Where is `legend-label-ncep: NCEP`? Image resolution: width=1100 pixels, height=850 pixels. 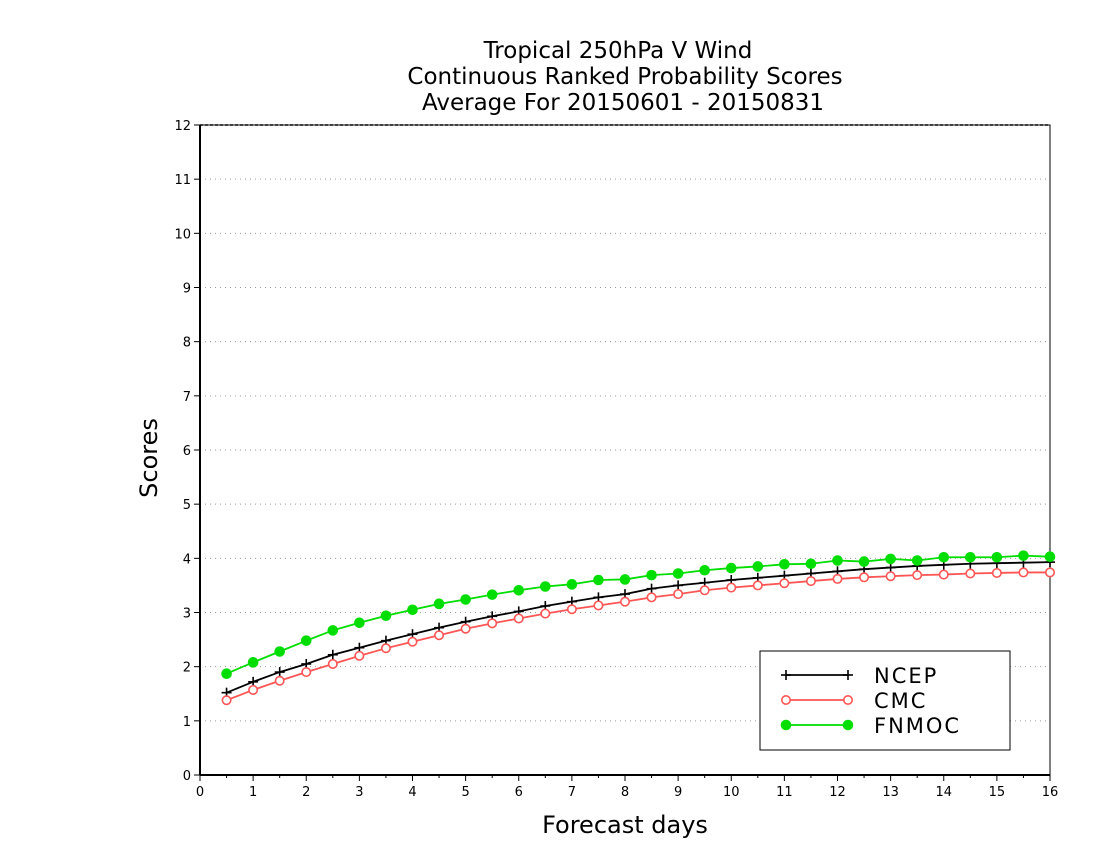
legend-label-ncep: NCEP is located at coordinates (906, 676).